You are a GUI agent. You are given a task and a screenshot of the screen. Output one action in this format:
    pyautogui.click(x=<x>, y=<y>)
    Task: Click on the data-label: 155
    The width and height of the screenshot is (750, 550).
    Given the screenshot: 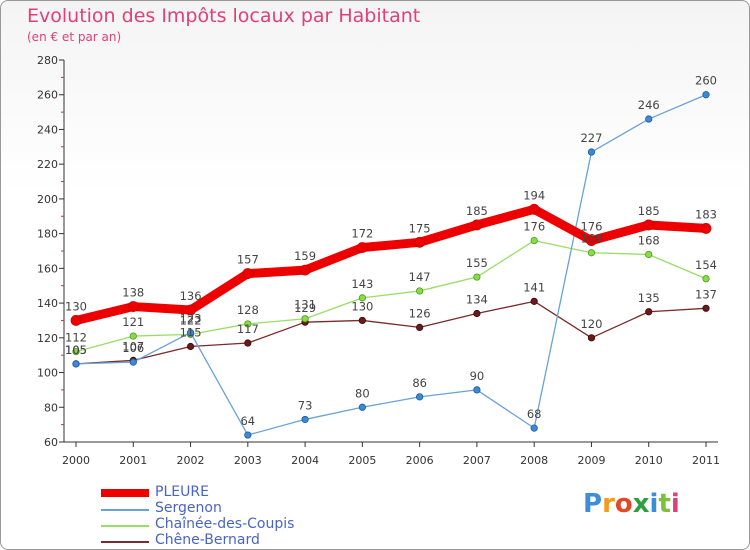 What is the action you would take?
    pyautogui.click(x=477, y=263)
    